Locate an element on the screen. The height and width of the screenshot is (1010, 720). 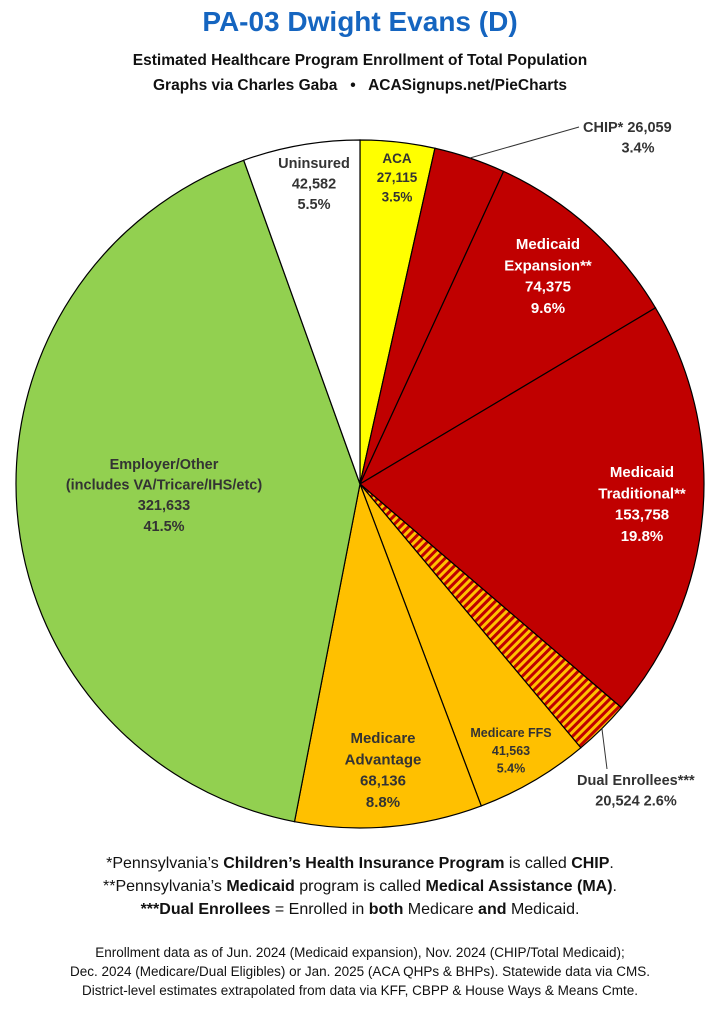
slice-value: 321,633 is located at coordinates (164, 506).